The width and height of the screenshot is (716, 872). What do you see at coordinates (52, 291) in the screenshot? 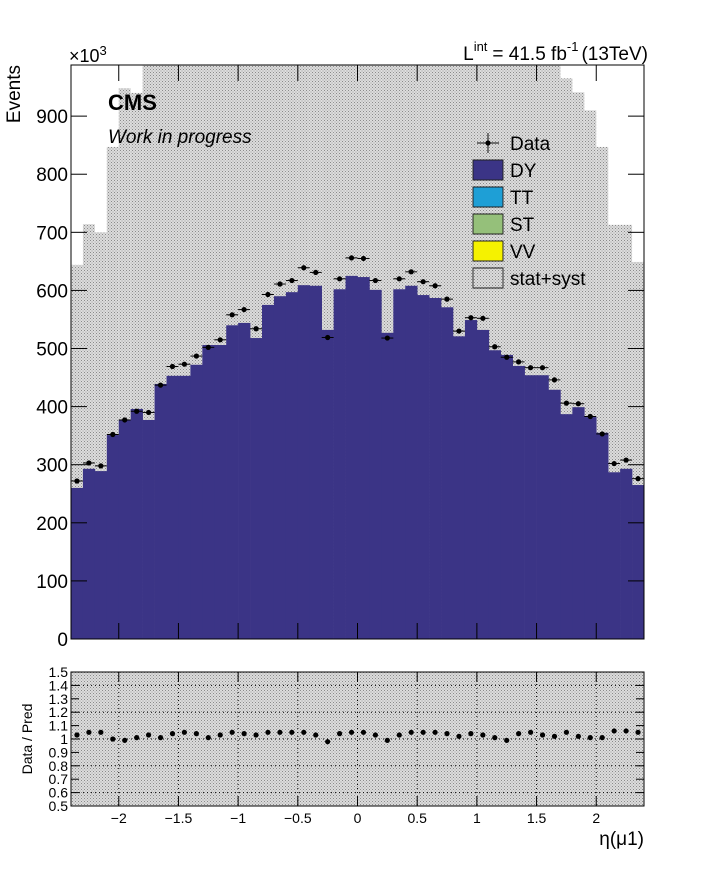
I see `y-tick-label: 600` at bounding box center [52, 291].